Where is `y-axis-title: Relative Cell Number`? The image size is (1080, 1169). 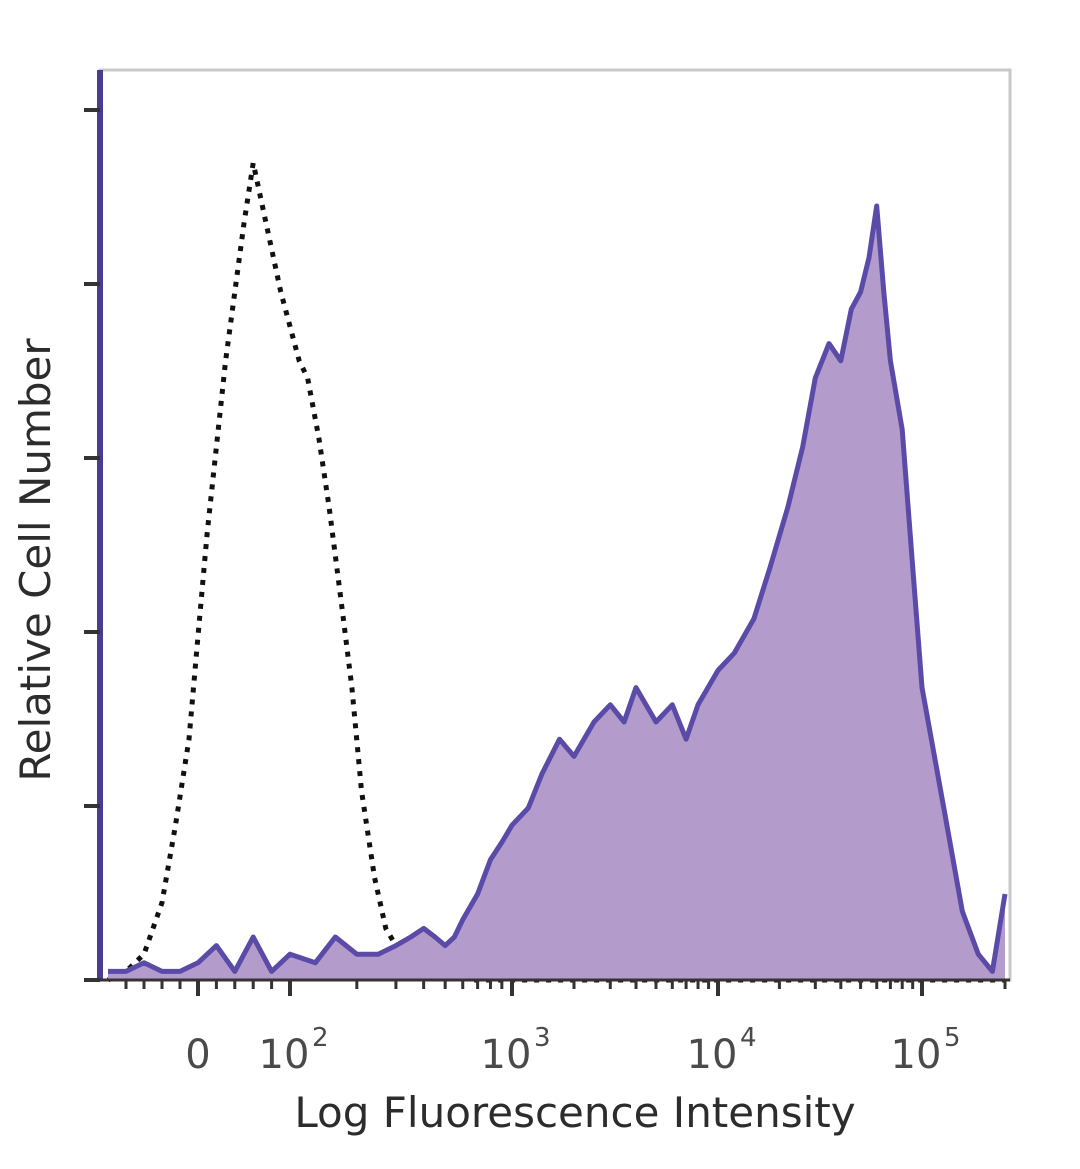 y-axis-title: Relative Cell Number is located at coordinates (35, 560).